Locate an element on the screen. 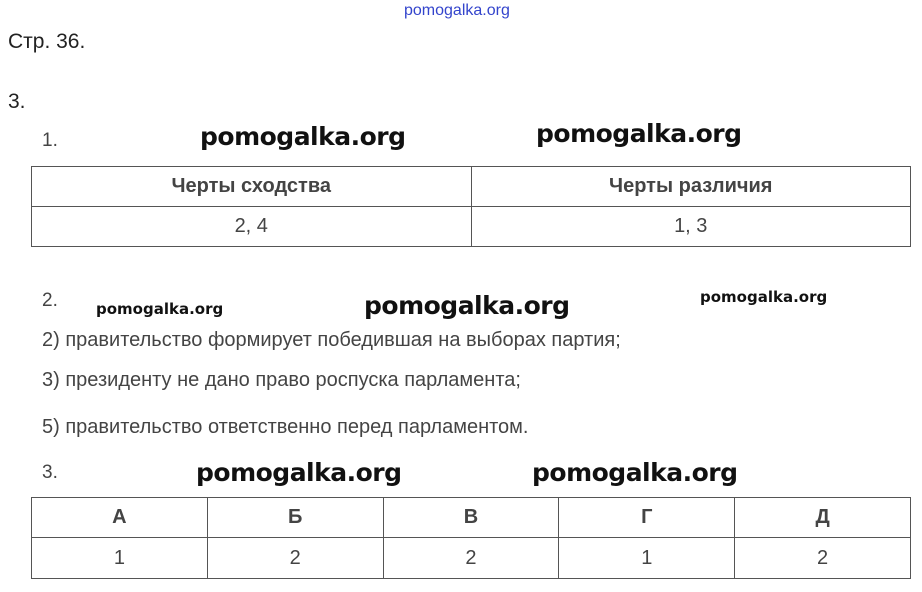  header-cell: Б is located at coordinates (295, 517).